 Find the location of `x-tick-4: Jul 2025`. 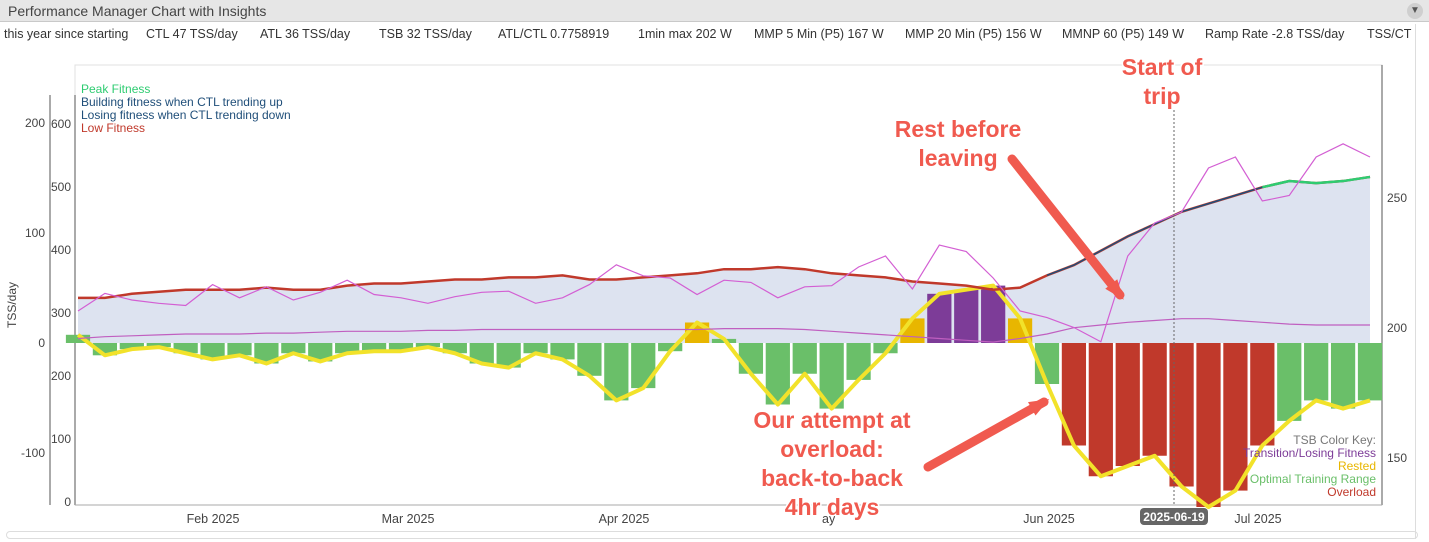

x-tick-4: Jul 2025 is located at coordinates (1257, 519).